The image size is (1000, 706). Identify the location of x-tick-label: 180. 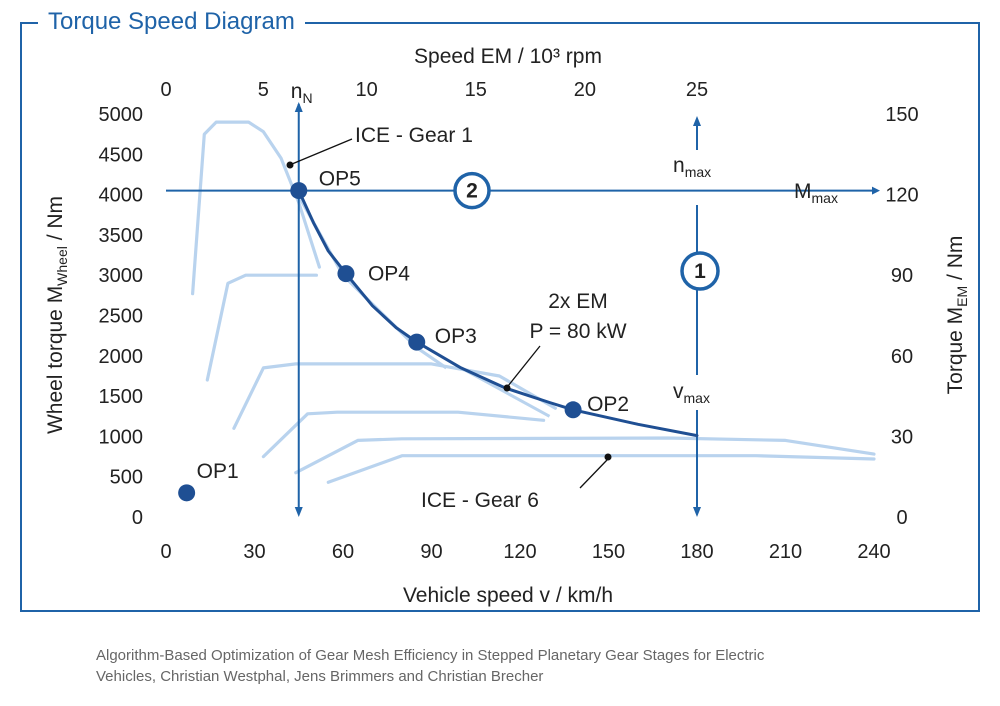
(696, 552).